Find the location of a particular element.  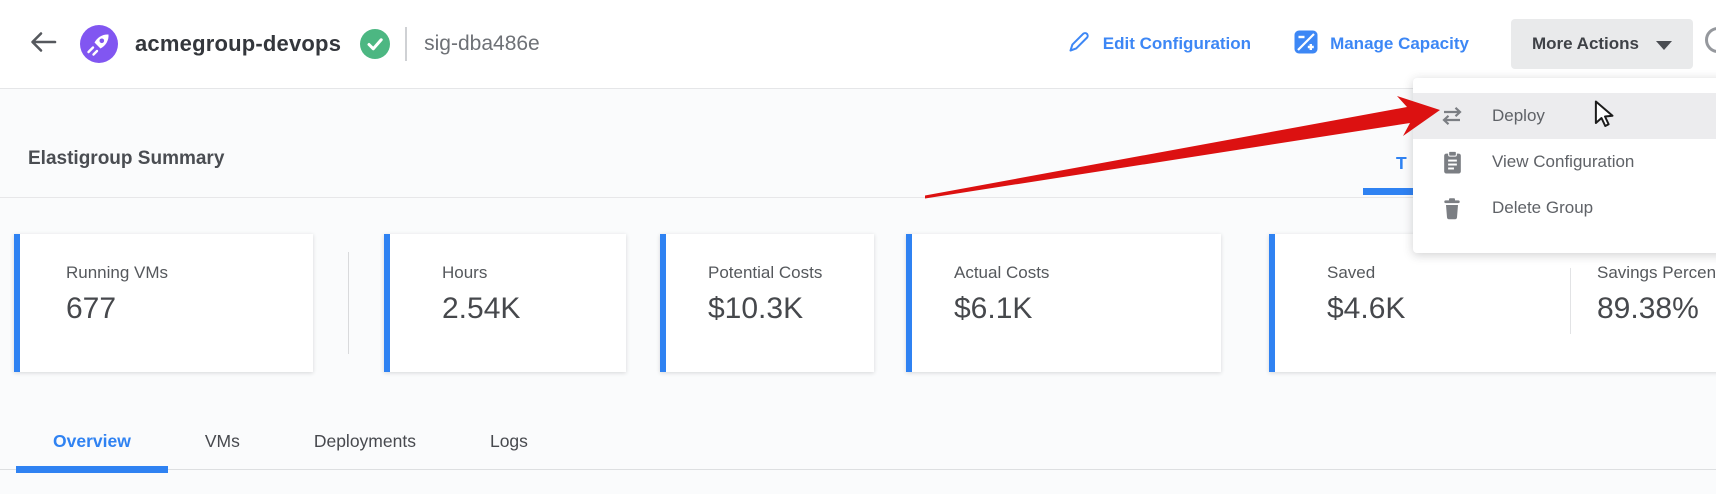

stat-card-saved: Saved $4.6K Savings Percentage 89.38% is located at coordinates (1492, 303).